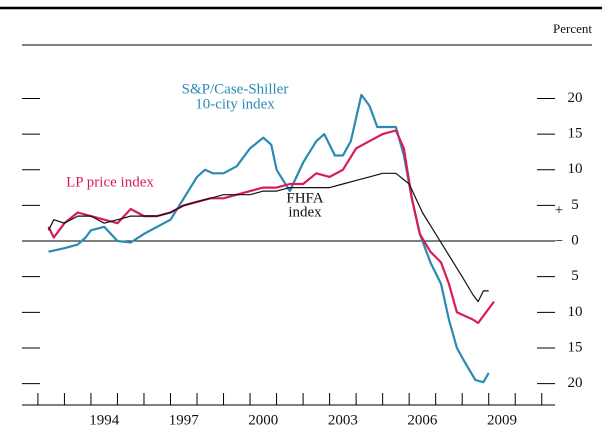 Image resolution: width=602 pixels, height=432 pixels. What do you see at coordinates (575, 240) in the screenshot?
I see `y-tick-label: 0` at bounding box center [575, 240].